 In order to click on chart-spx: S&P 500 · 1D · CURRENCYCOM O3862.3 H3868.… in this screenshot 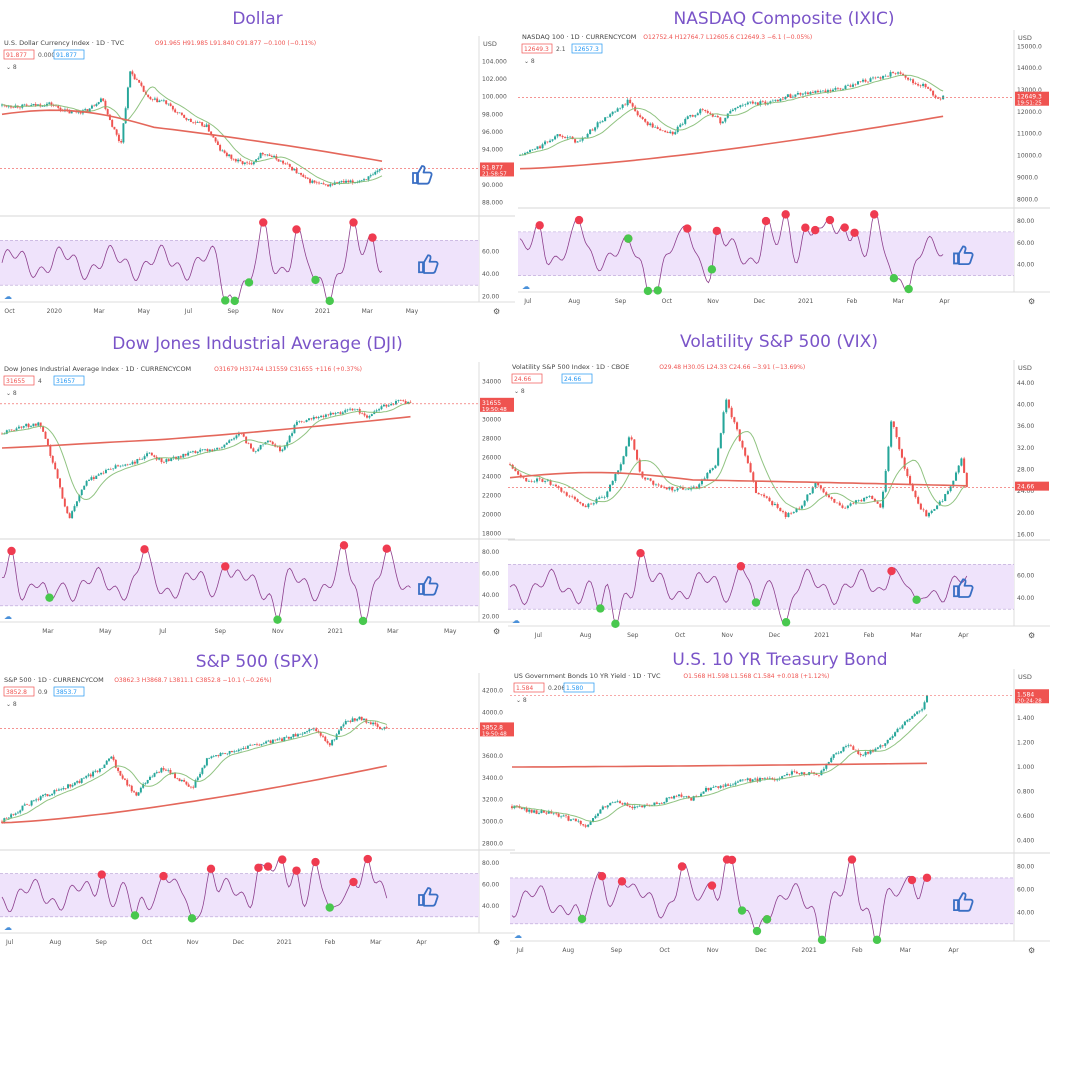, I will do `click(257, 811)`.